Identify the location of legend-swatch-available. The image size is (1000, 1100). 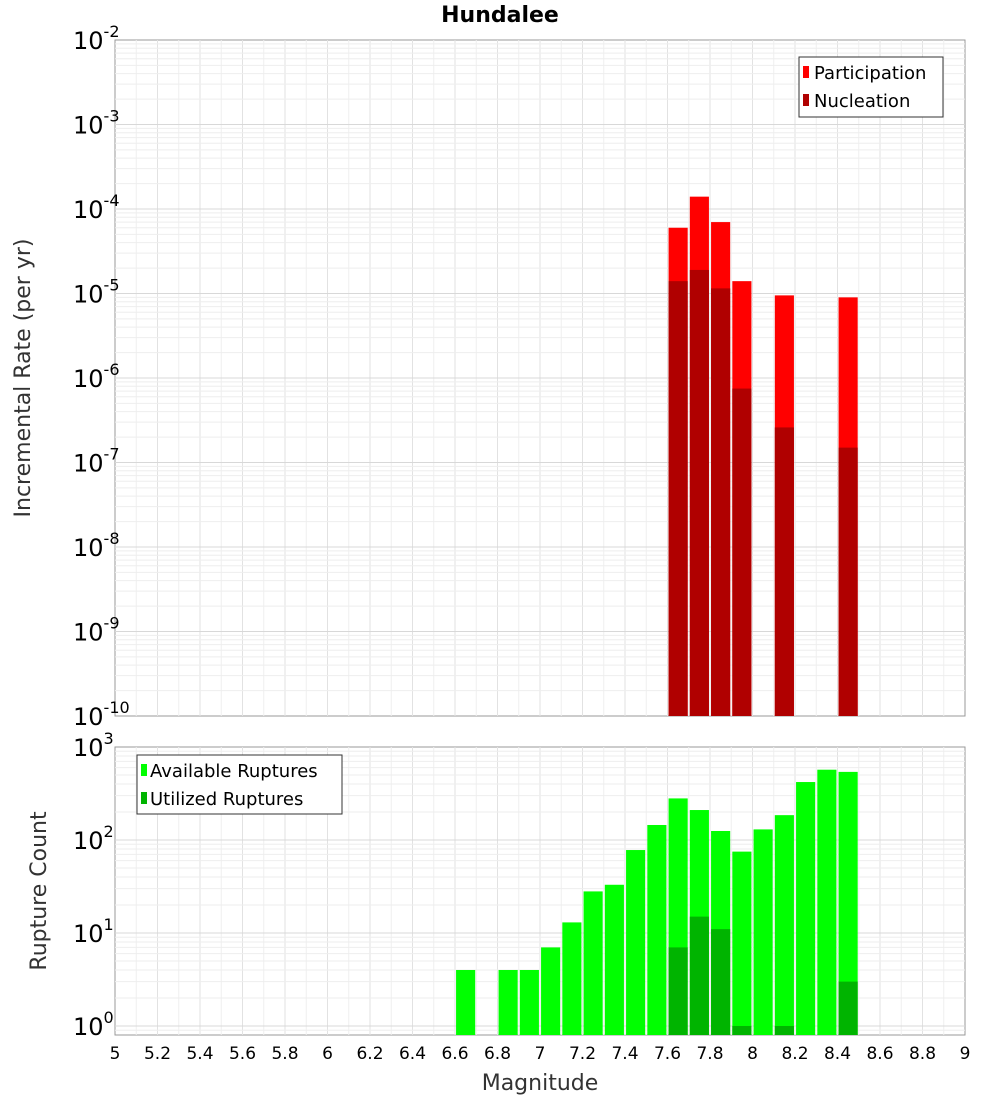
(144, 770).